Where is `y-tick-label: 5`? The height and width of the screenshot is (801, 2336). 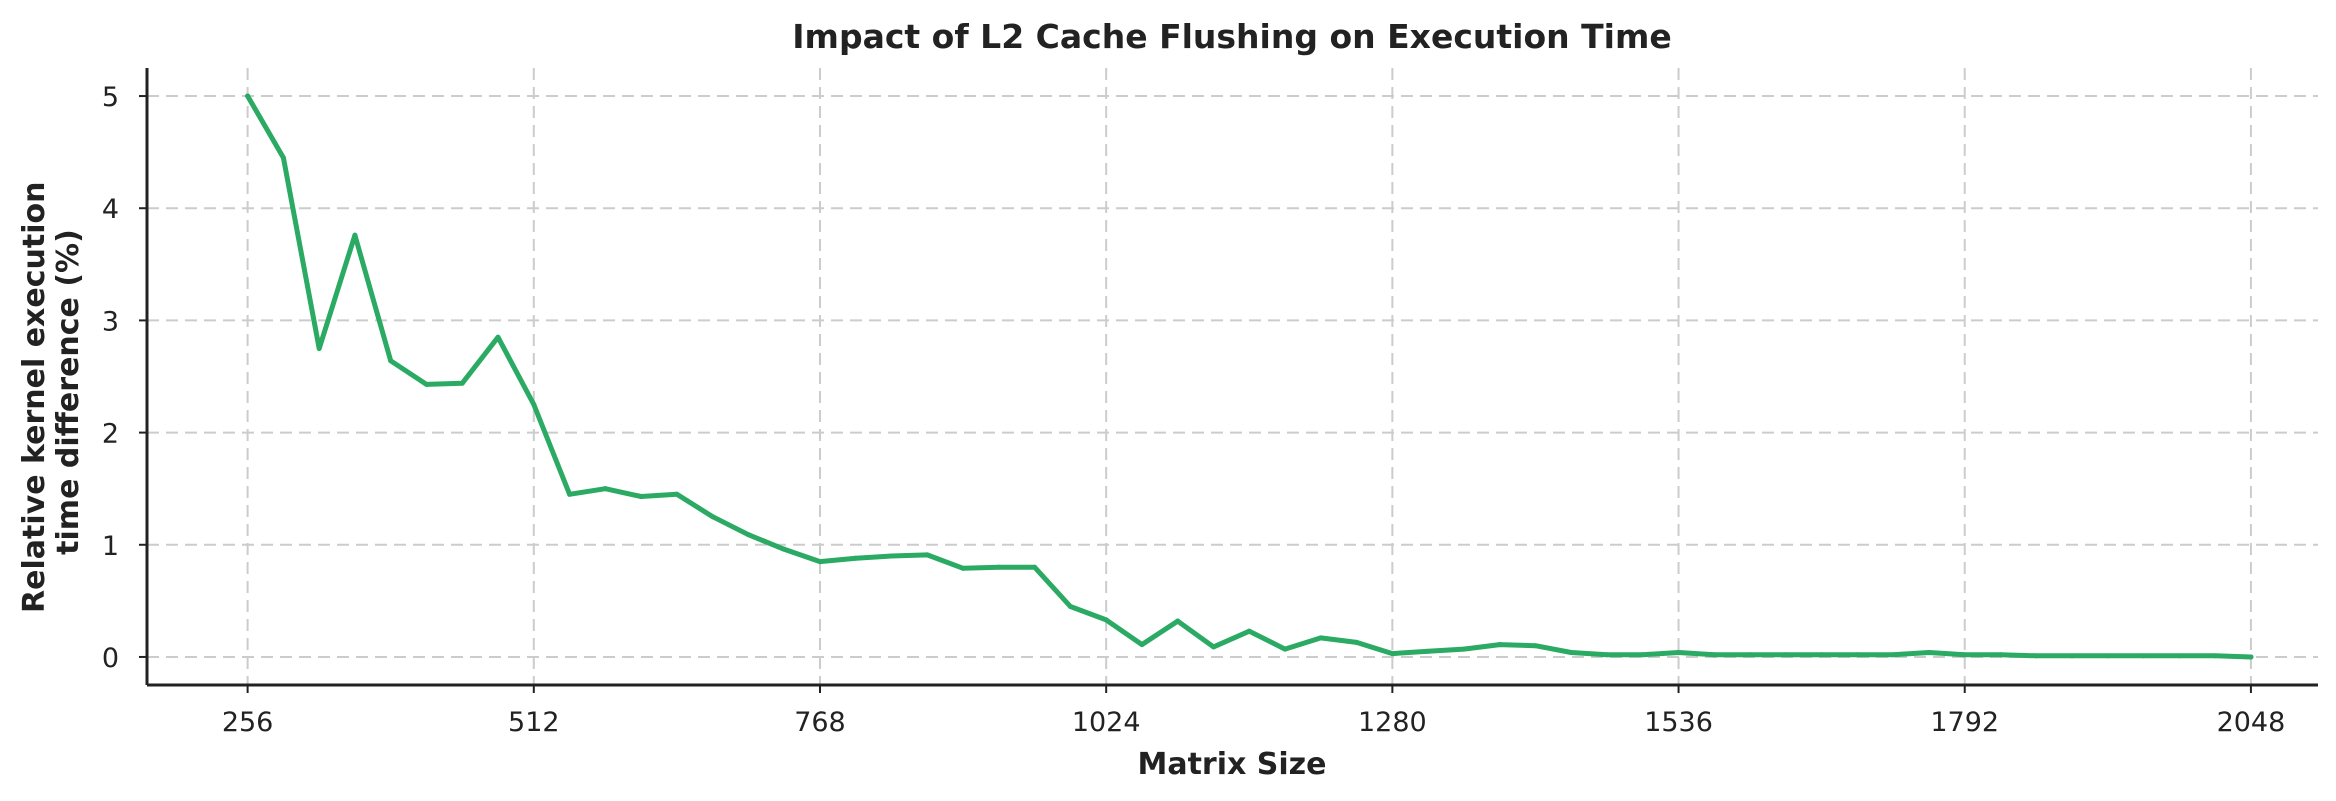 y-tick-label: 5 is located at coordinates (110, 97).